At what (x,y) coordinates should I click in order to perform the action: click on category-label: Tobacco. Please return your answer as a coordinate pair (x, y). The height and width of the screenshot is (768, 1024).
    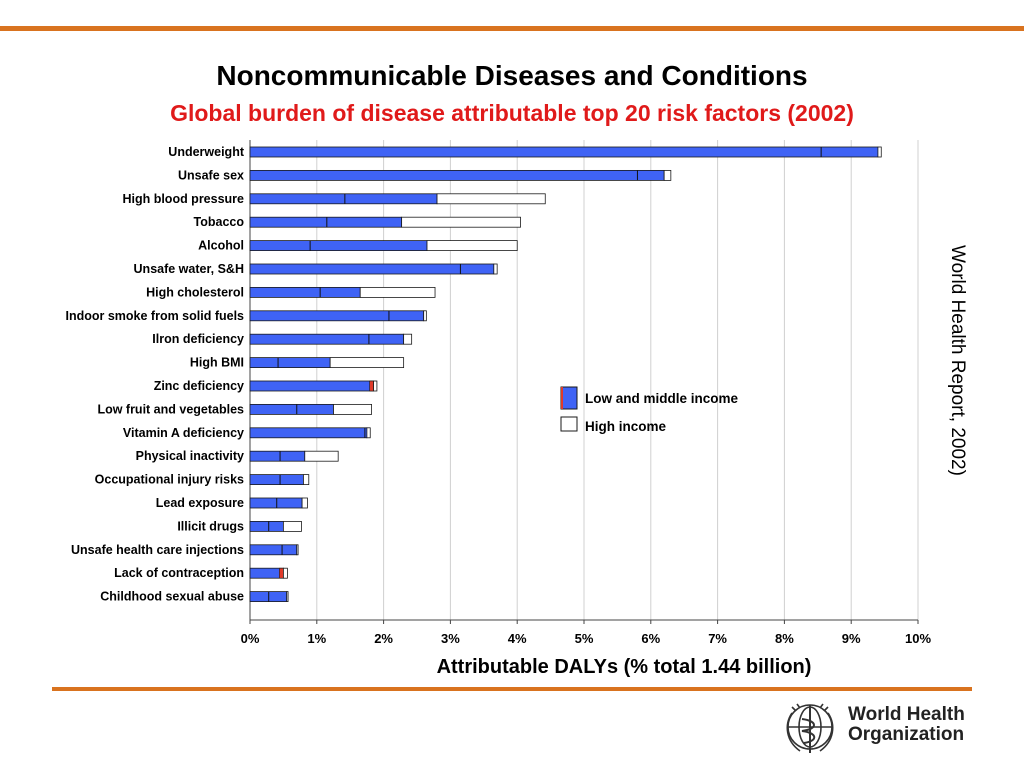
    Looking at the image, I should click on (219, 222).